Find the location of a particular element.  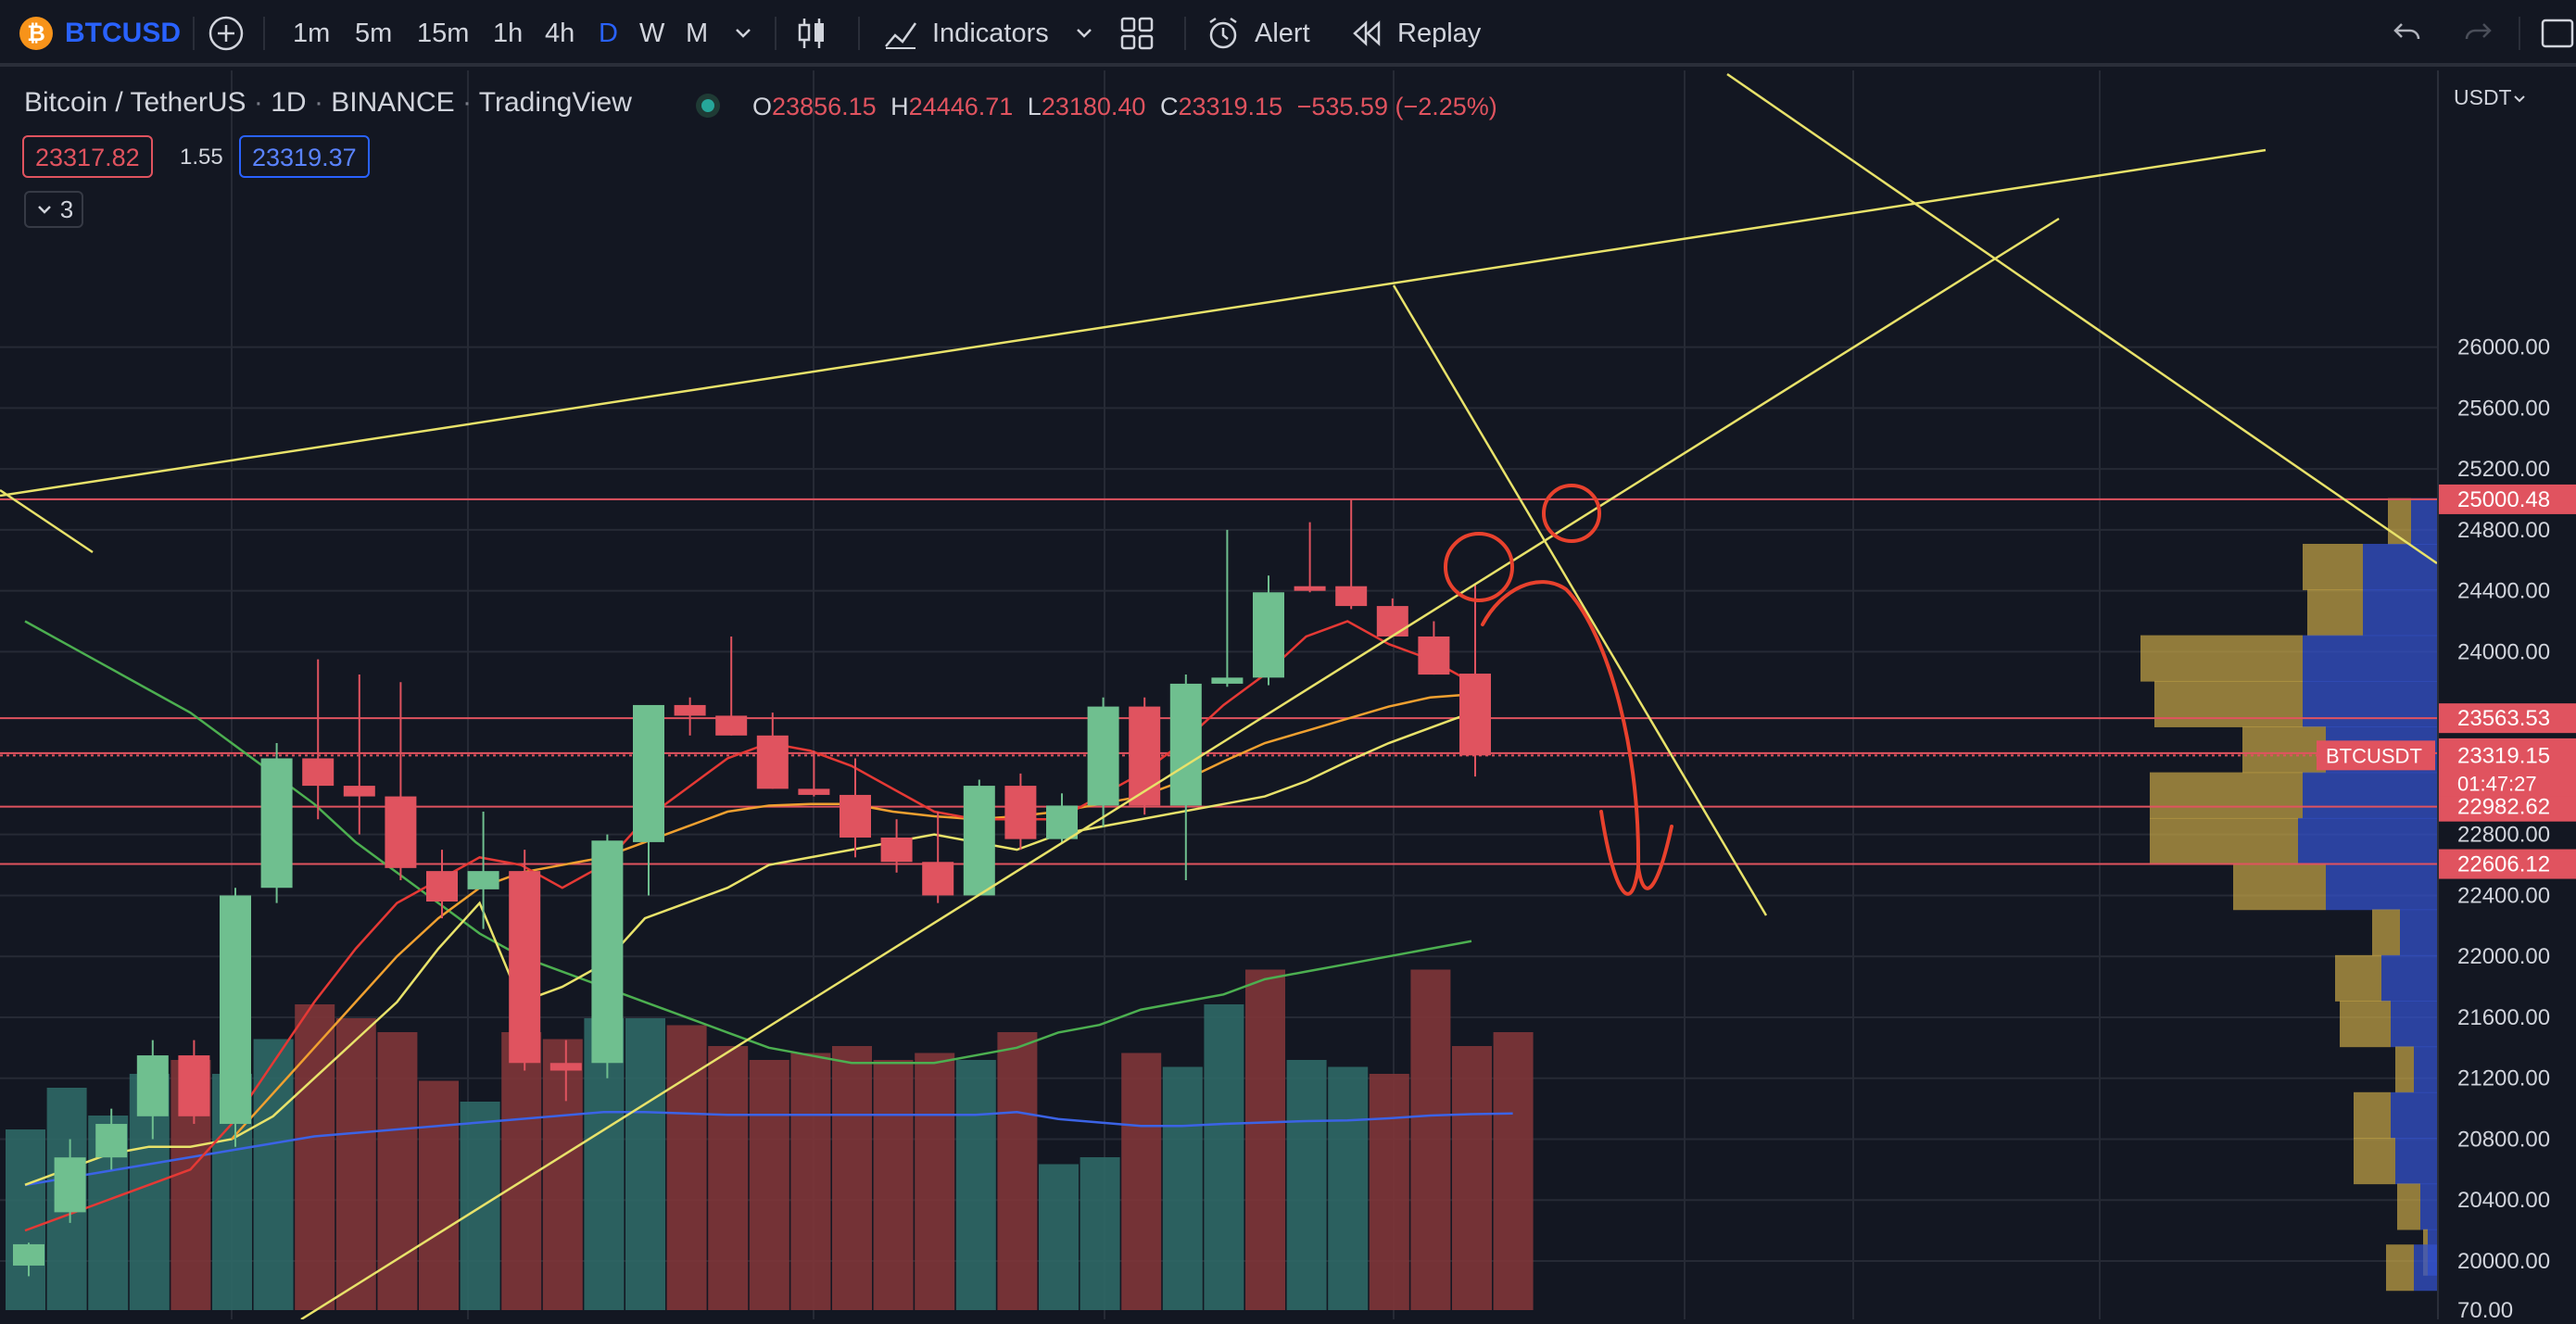

indicators-button: Indicators is located at coordinates (965, 33).